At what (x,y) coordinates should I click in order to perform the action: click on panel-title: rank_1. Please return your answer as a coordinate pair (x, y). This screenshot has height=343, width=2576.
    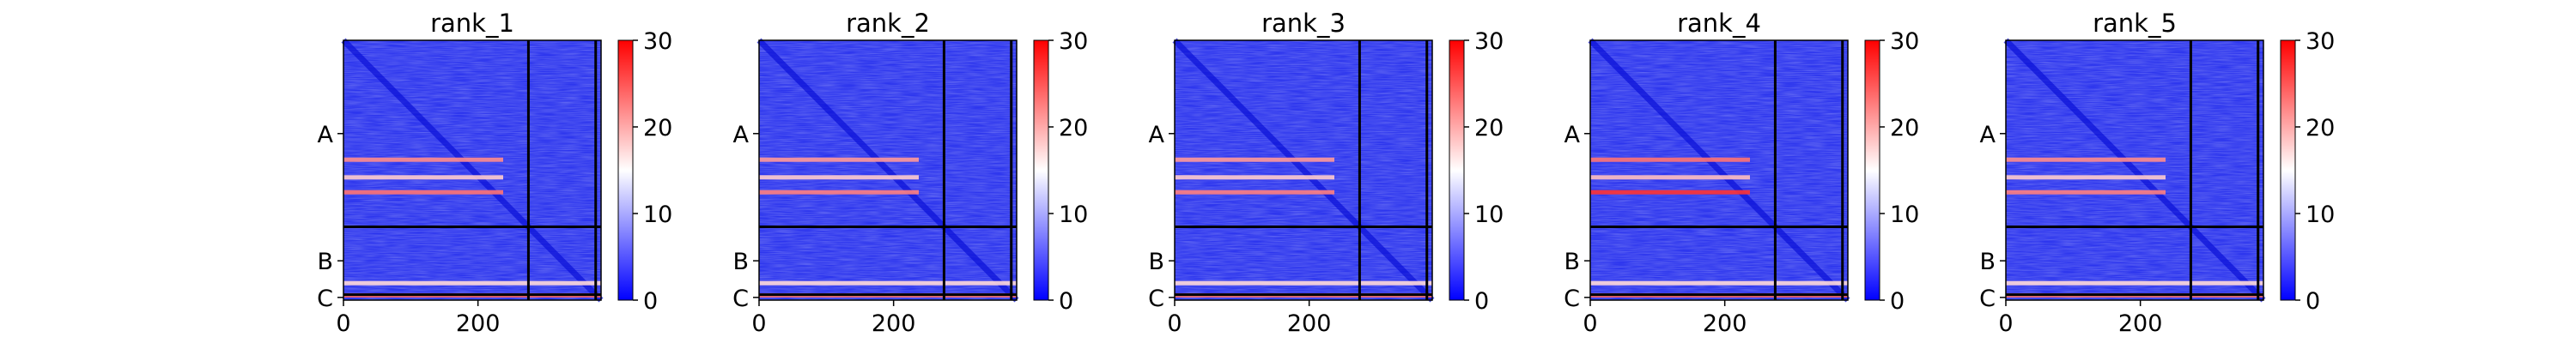
    Looking at the image, I should click on (472, 24).